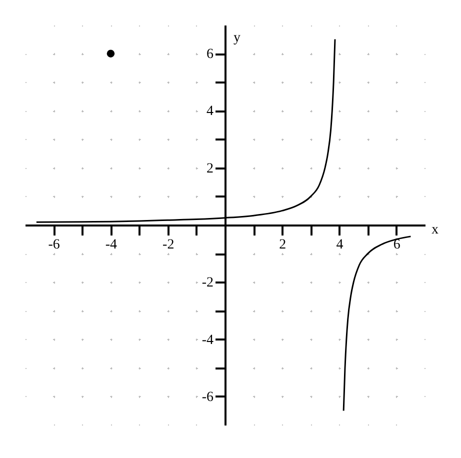  Describe the element at coordinates (210, 54) in the screenshot. I see `y-tick-label: 6` at that location.